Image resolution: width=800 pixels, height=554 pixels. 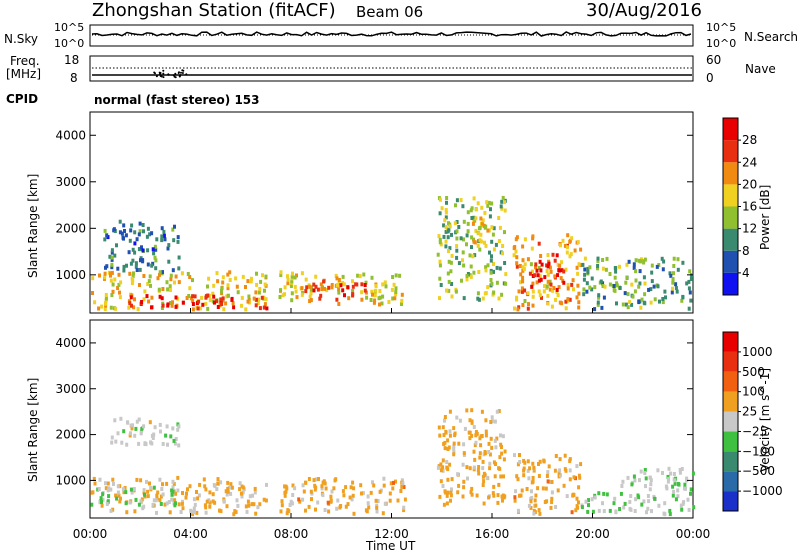 What do you see at coordinates (291, 534) in the screenshot?
I see `x-tick-label: 08:00` at bounding box center [291, 534].